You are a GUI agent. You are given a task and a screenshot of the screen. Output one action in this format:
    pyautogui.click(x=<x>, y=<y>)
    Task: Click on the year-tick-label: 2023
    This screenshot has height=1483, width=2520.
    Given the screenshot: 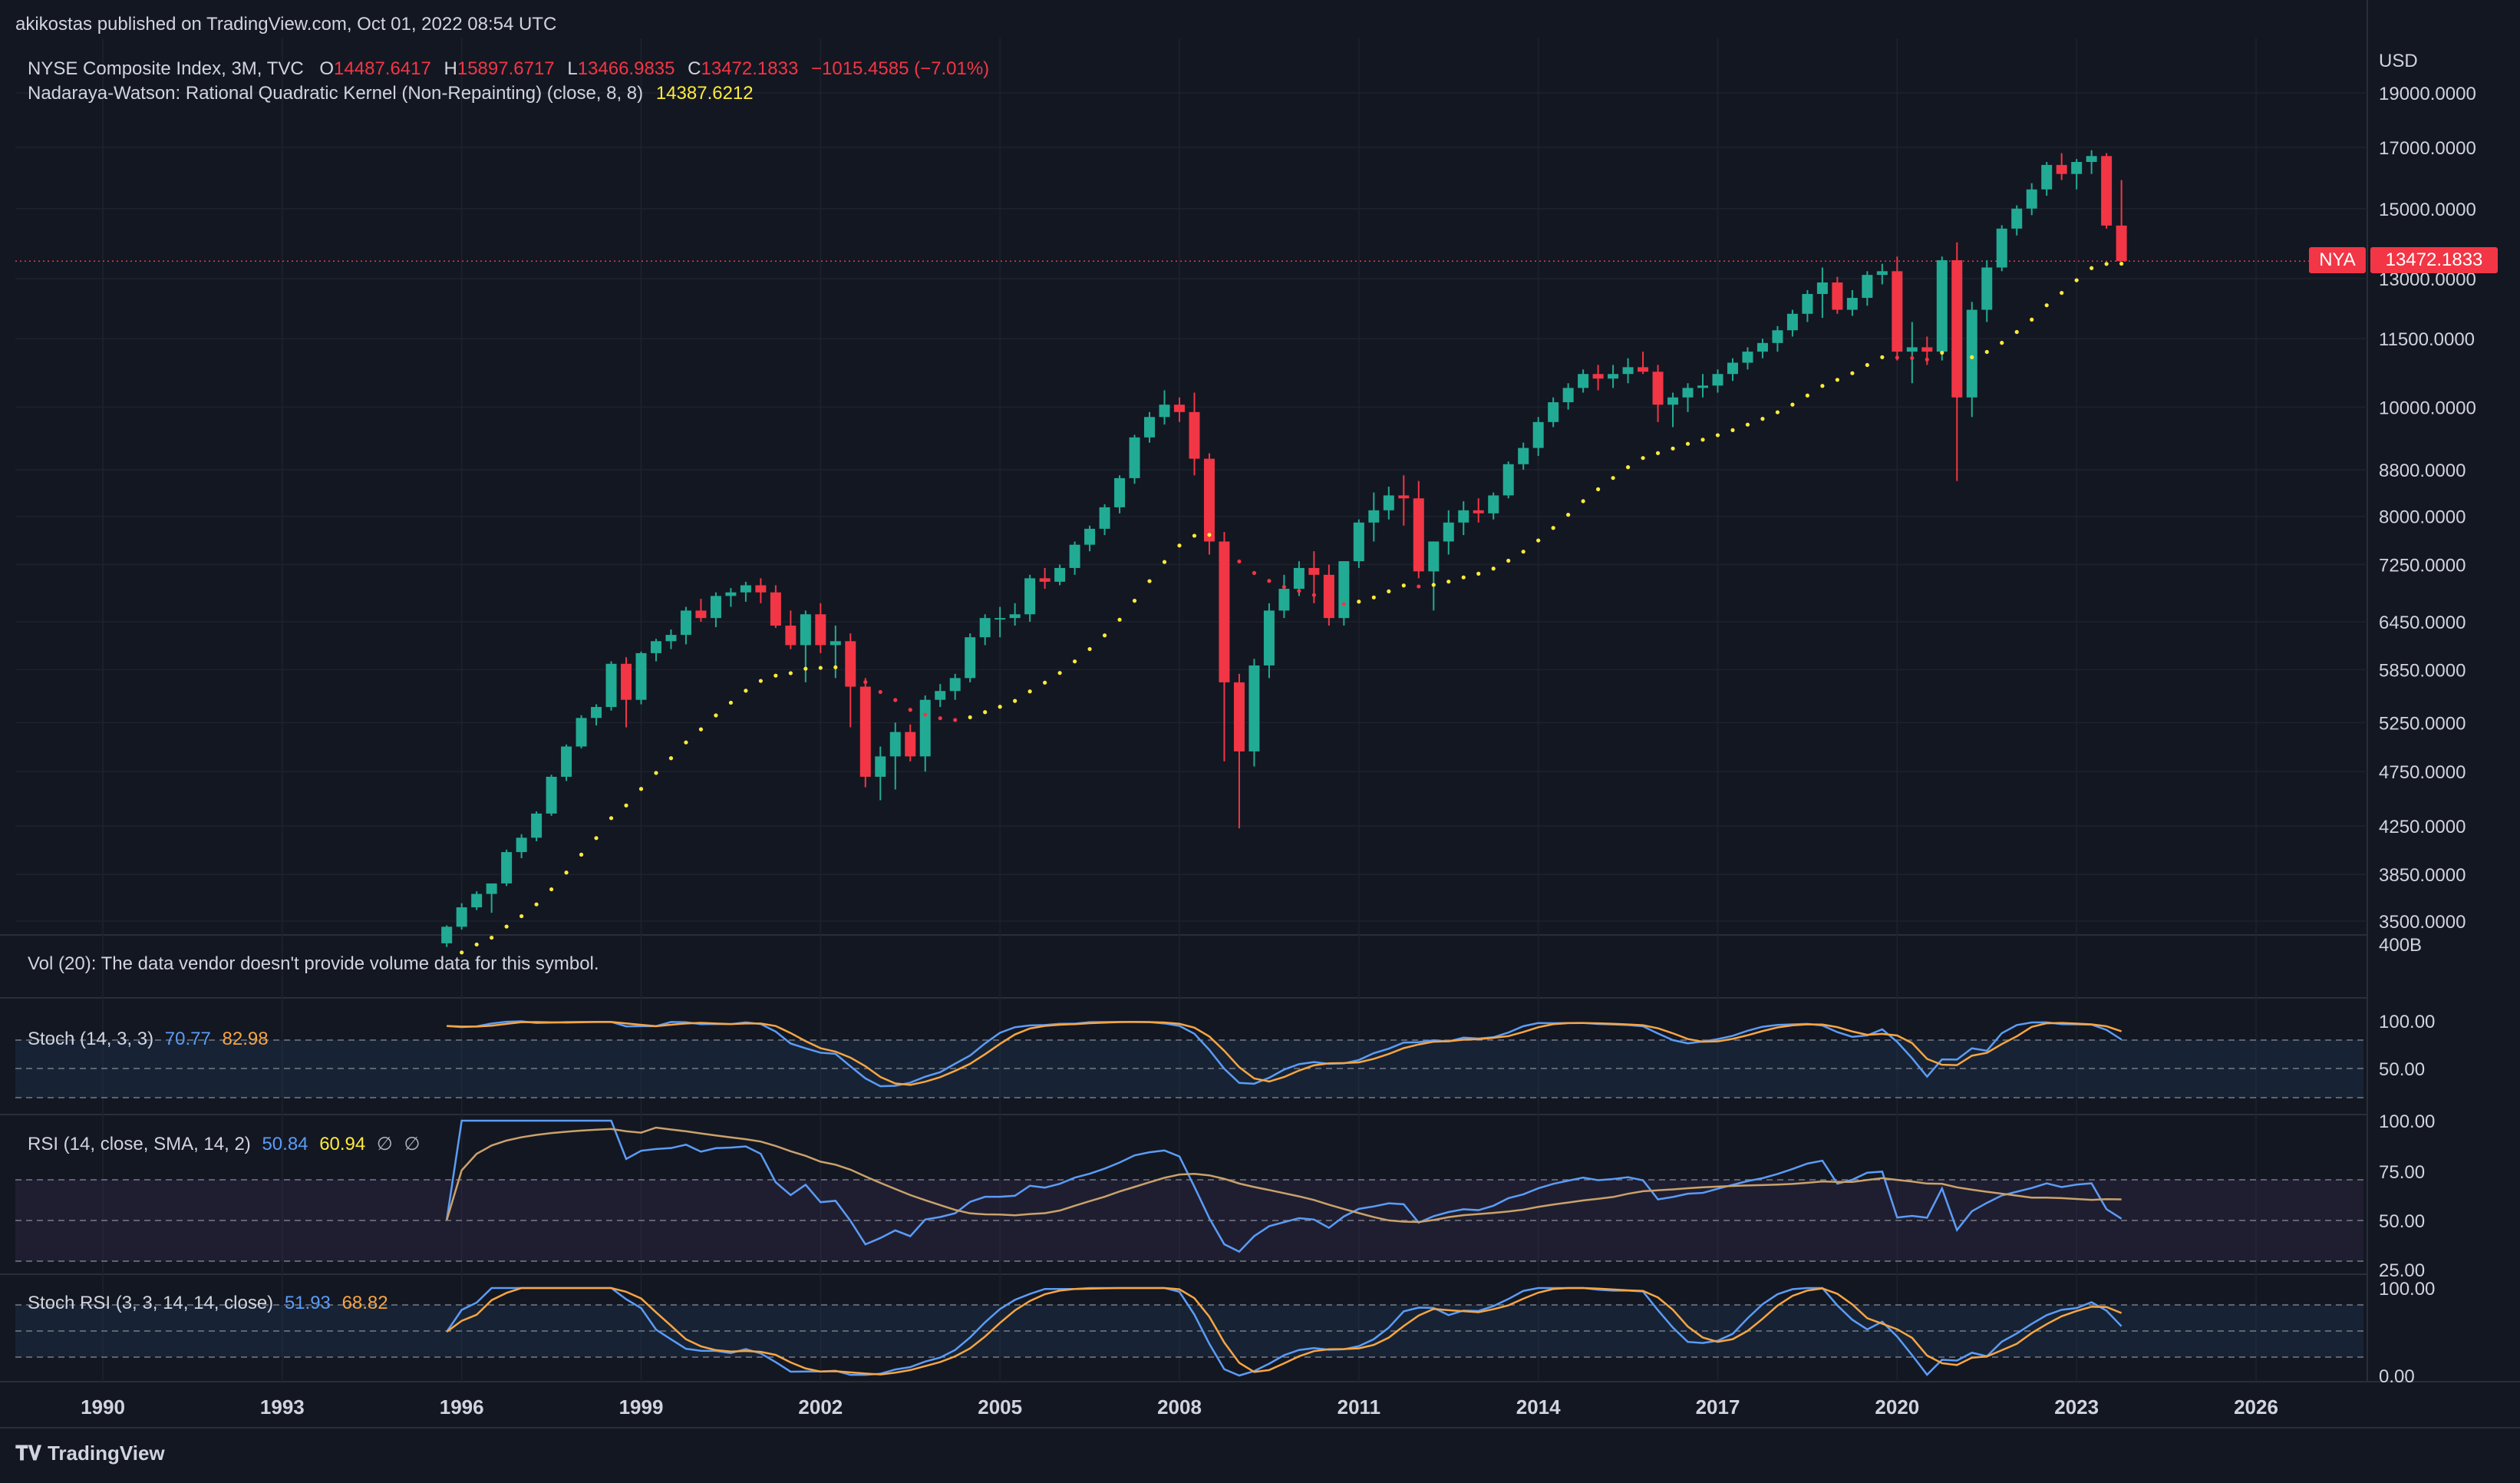 What is the action you would take?
    pyautogui.click(x=2076, y=1407)
    